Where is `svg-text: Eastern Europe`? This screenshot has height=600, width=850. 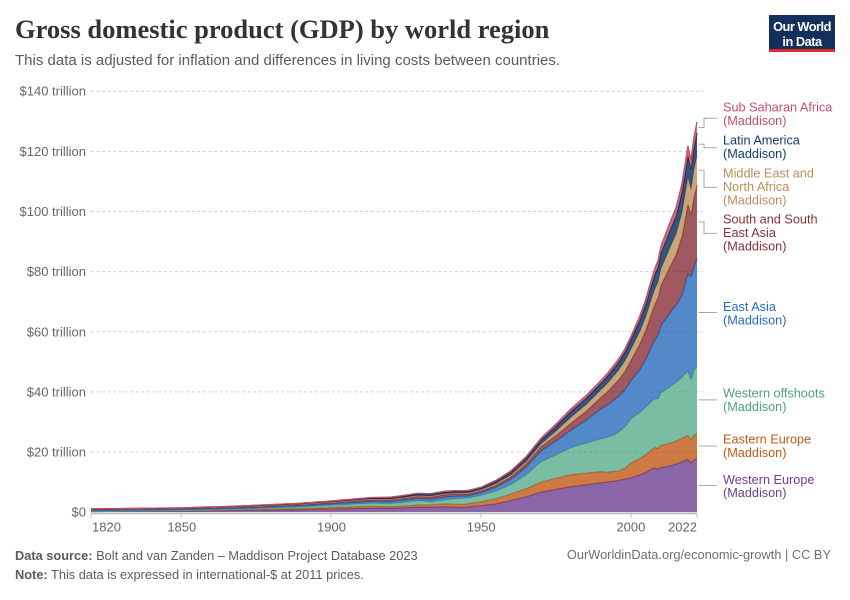
svg-text: Eastern Europe is located at coordinates (767, 440).